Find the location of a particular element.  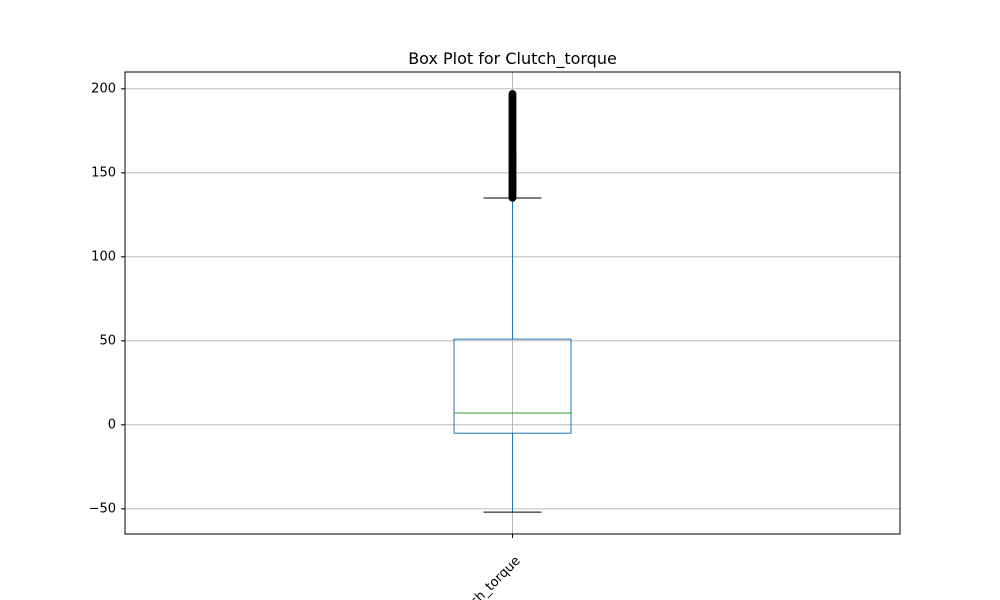

y-tick-label: 0 is located at coordinates (112, 424).